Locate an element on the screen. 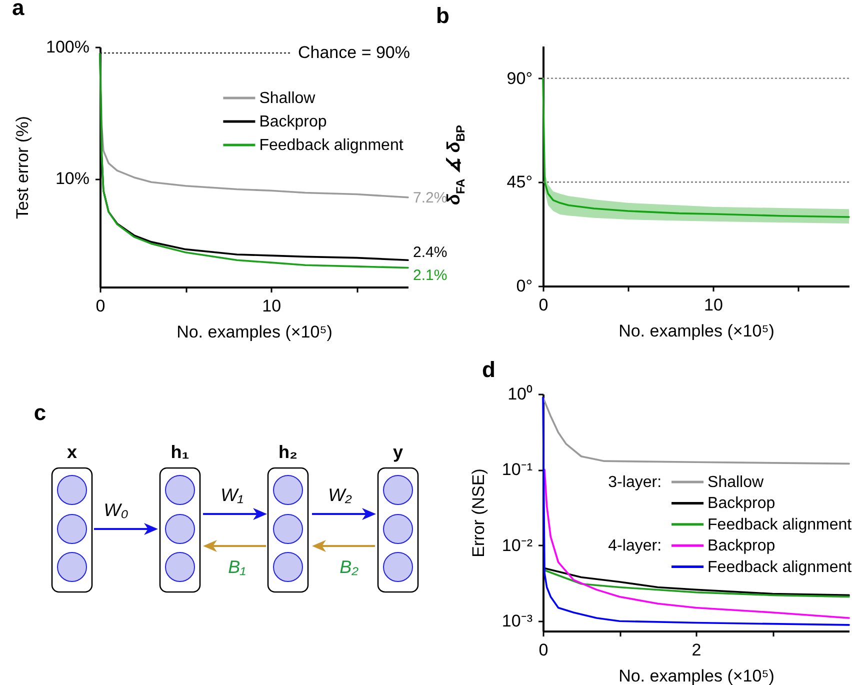 The width and height of the screenshot is (852, 685). text: W₂ is located at coordinates (340, 495).